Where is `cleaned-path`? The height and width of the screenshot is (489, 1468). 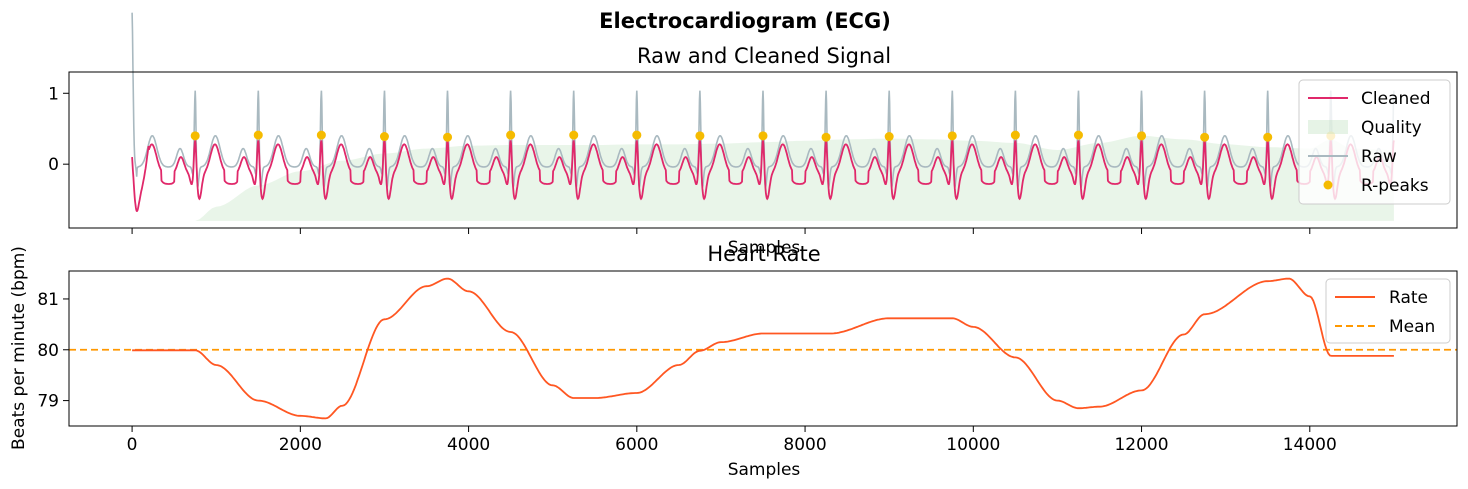 cleaned-path is located at coordinates (763, 176).